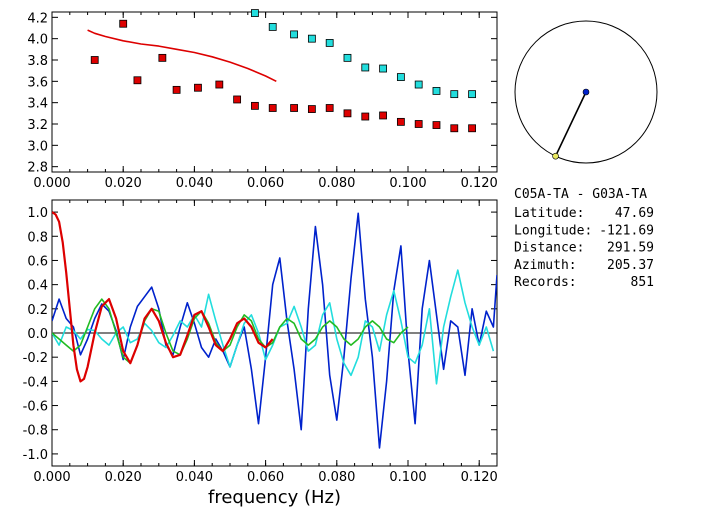  I want to click on info-label: Azimuth:, so click(545, 265).